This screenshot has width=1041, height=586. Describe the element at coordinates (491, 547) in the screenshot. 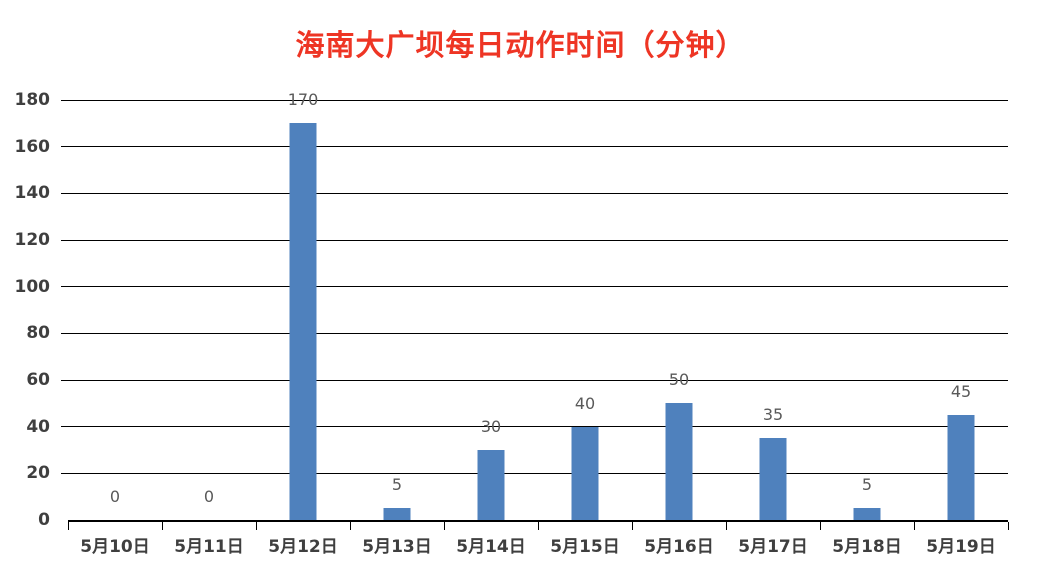

I see `x-tick-label: 5月14日` at that location.